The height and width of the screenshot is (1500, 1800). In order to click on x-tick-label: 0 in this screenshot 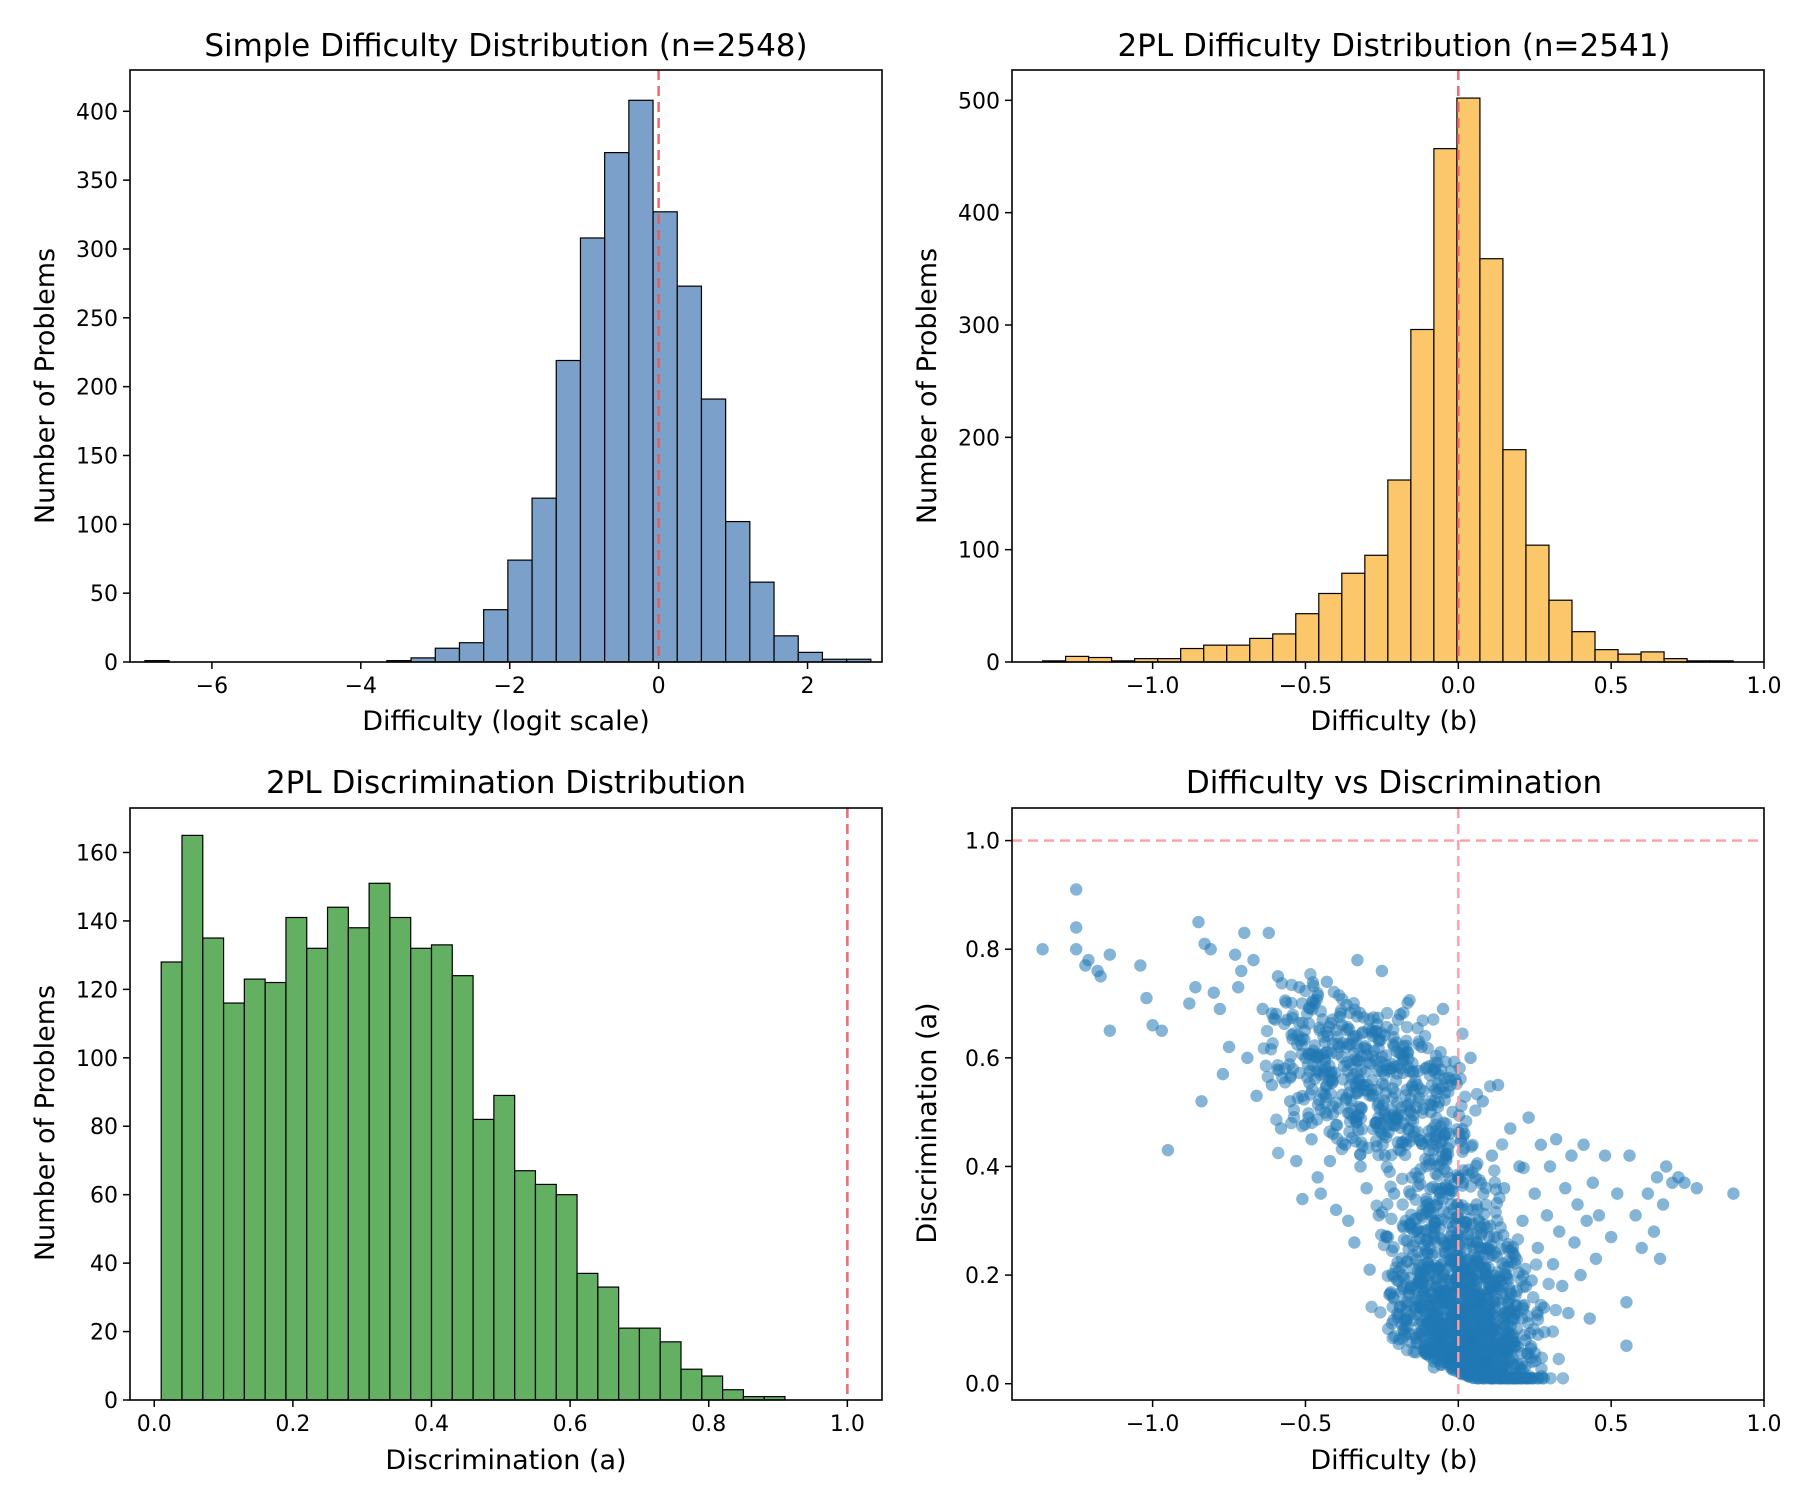, I will do `click(659, 686)`.